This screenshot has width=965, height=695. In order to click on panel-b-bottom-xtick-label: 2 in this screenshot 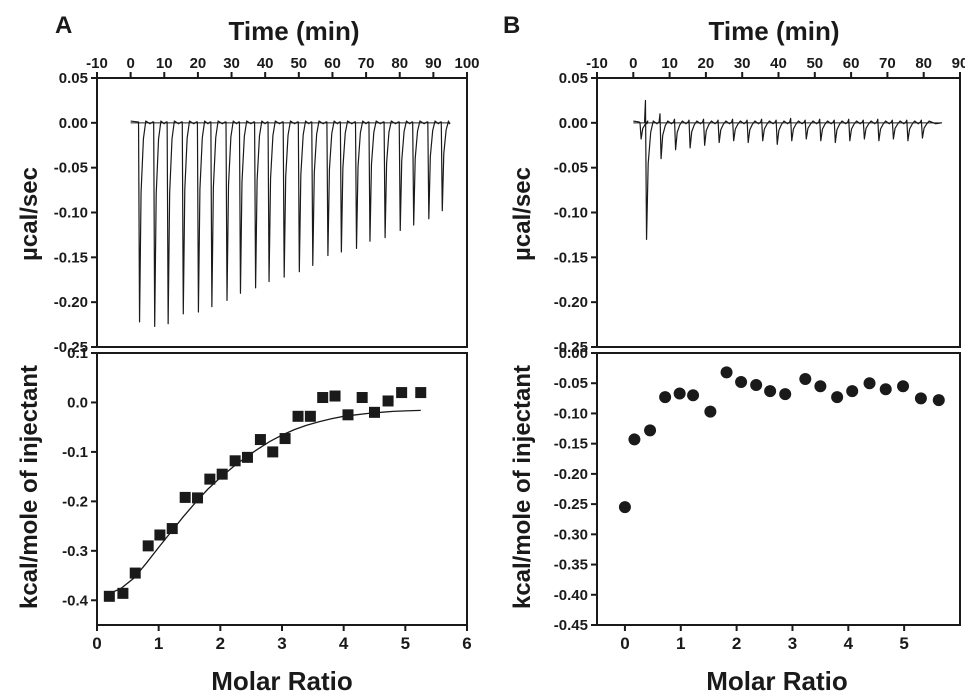, I will do `click(736, 643)`.